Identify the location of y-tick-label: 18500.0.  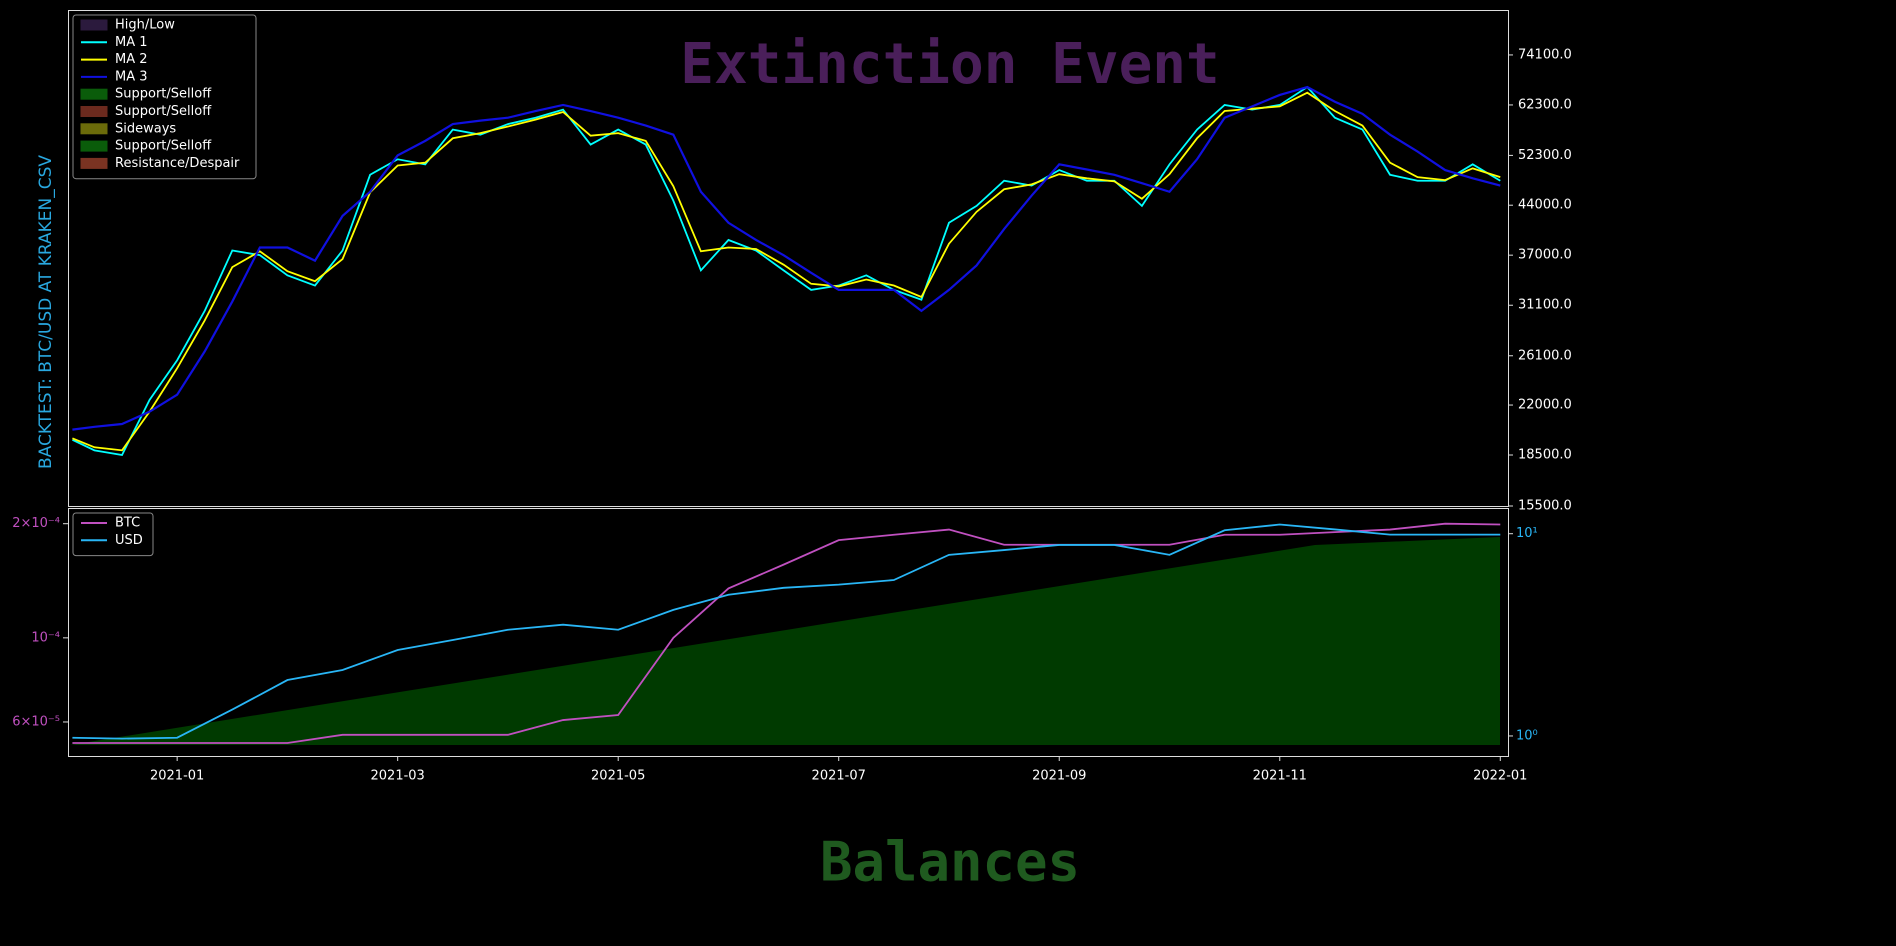
(1545, 454).